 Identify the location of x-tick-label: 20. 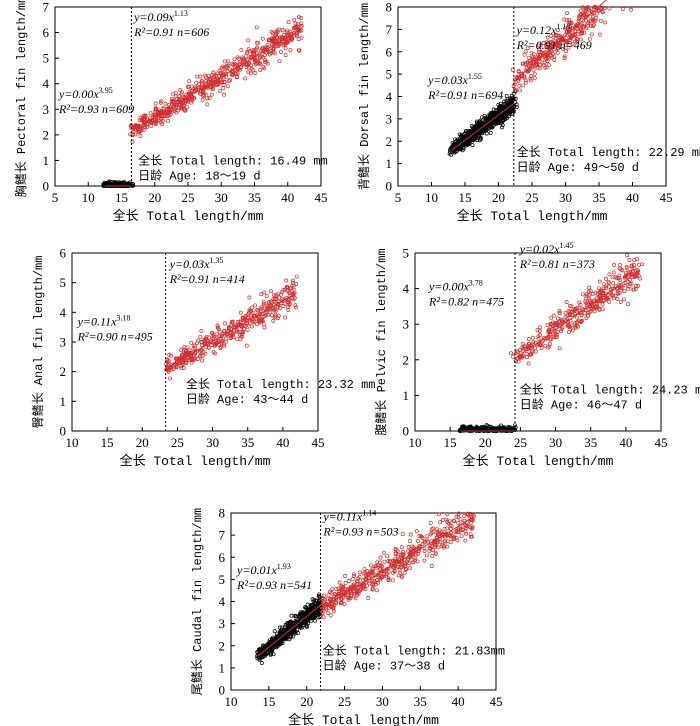
(306, 701).